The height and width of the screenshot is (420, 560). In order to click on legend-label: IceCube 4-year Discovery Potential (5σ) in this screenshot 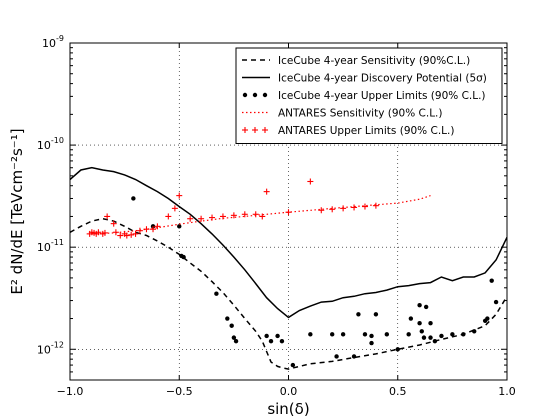, I will do `click(382, 79)`.